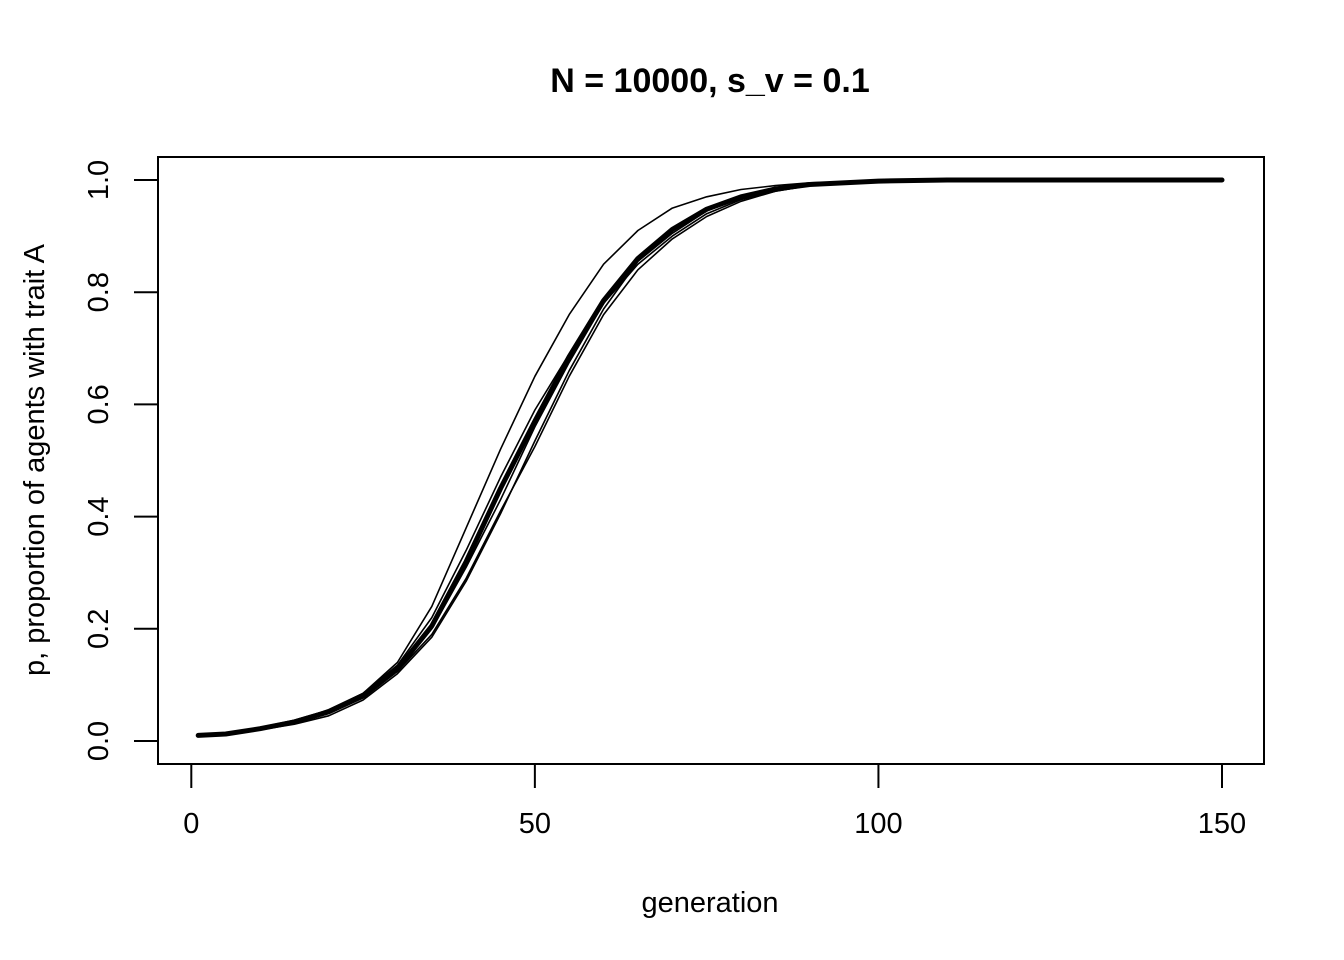  Describe the element at coordinates (99, 629) in the screenshot. I see `y-tick-label: 0.2` at that location.